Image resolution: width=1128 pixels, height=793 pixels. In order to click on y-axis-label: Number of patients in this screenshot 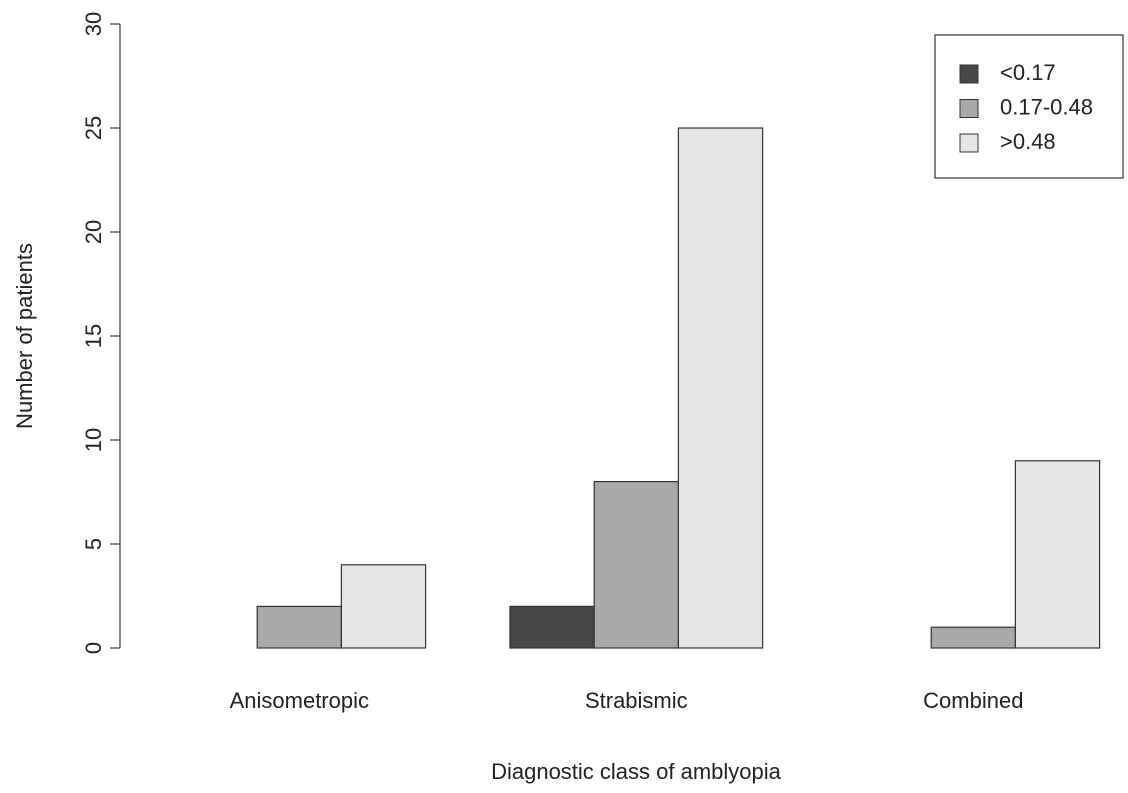, I will do `click(24, 336)`.